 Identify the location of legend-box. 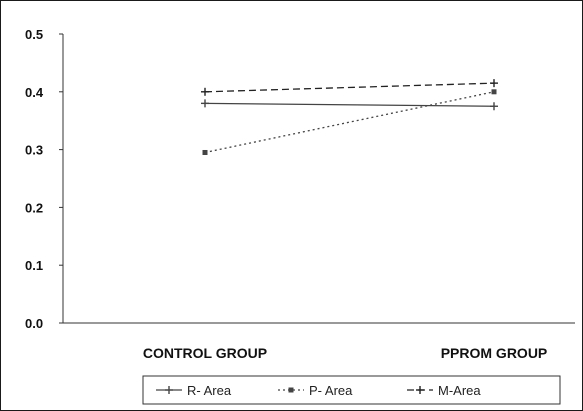
(351, 390).